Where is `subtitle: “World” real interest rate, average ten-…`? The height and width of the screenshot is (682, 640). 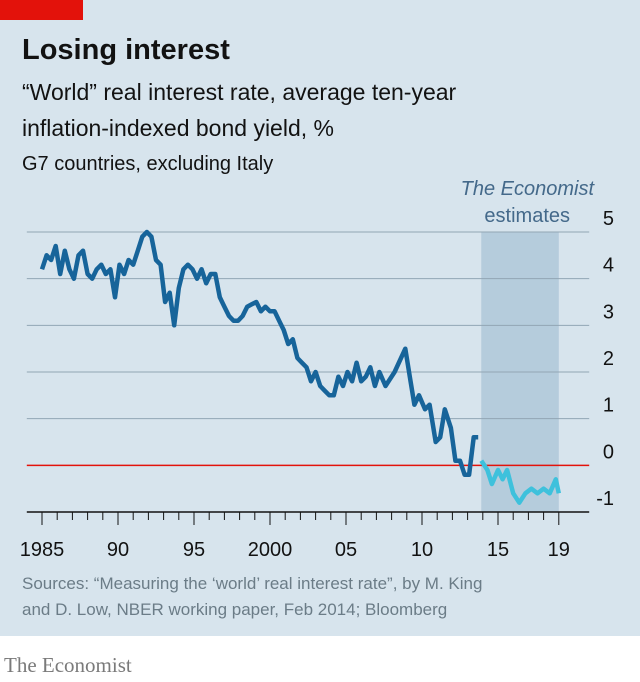
subtitle: “World” real interest rate, average ten-… is located at coordinates (239, 92).